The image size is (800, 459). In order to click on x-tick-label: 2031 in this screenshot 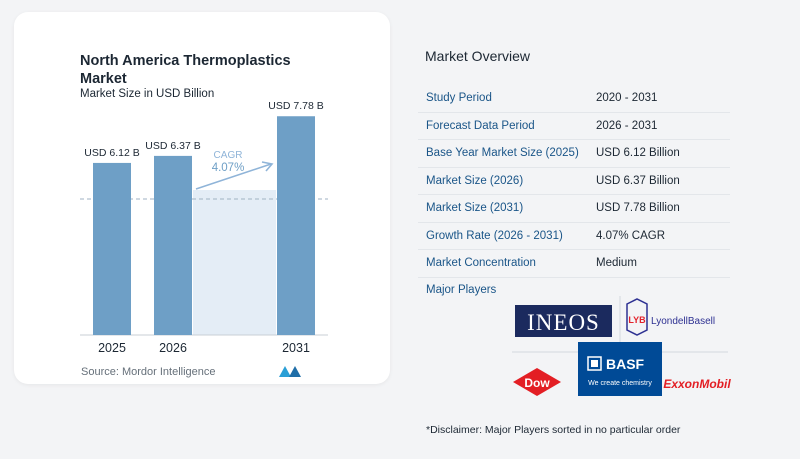, I will do `click(296, 348)`.